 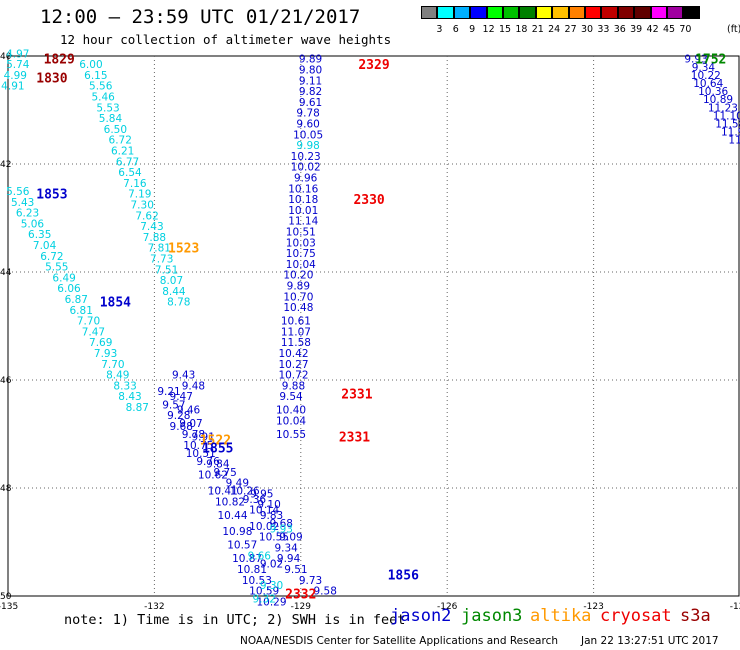 What do you see at coordinates (120, 141) in the screenshot?
I see `wave-height-value: 6.72` at bounding box center [120, 141].